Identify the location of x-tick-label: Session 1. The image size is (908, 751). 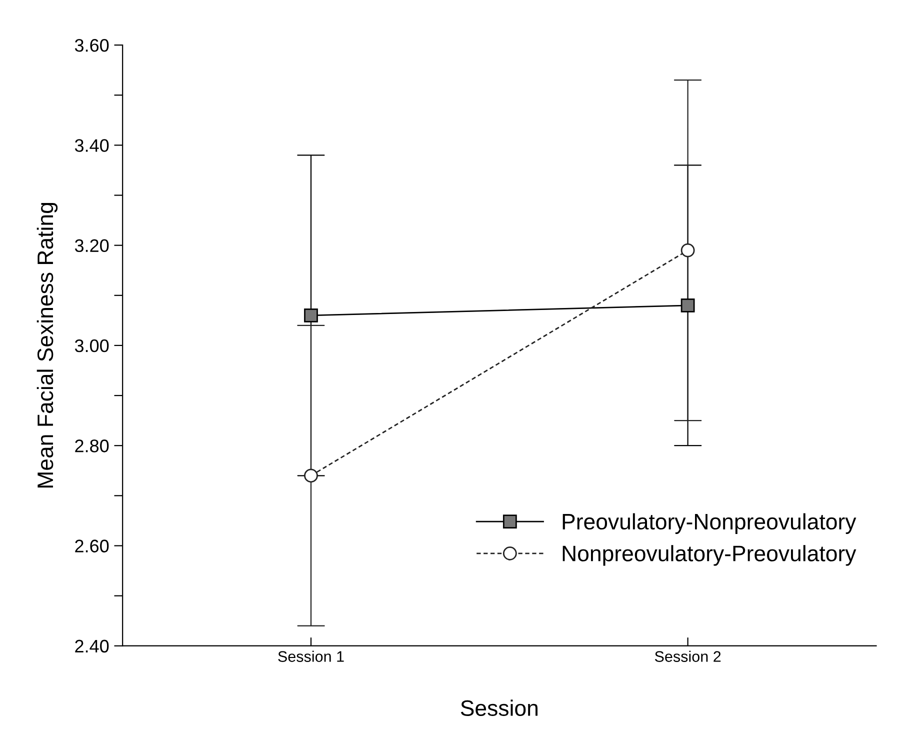
(311, 656).